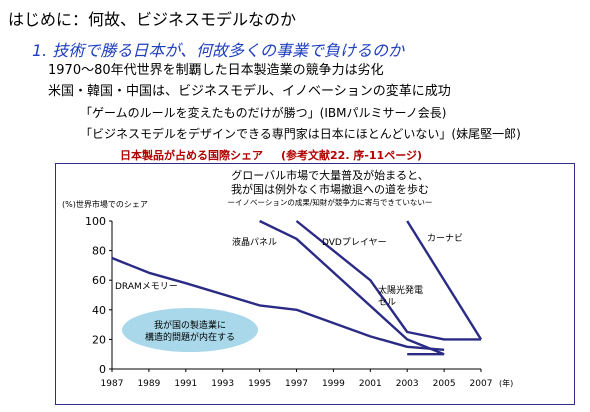  What do you see at coordinates (400, 290) in the screenshot?
I see `solar-label-line: 太陽光発電` at bounding box center [400, 290].